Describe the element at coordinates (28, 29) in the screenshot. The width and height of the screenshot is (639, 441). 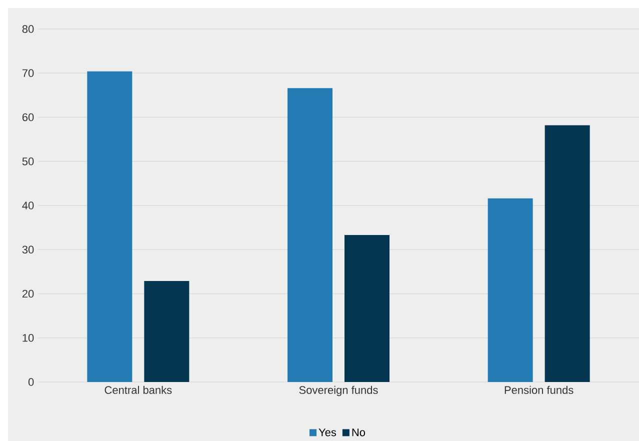
I see `y-tick-label: 80` at that location.